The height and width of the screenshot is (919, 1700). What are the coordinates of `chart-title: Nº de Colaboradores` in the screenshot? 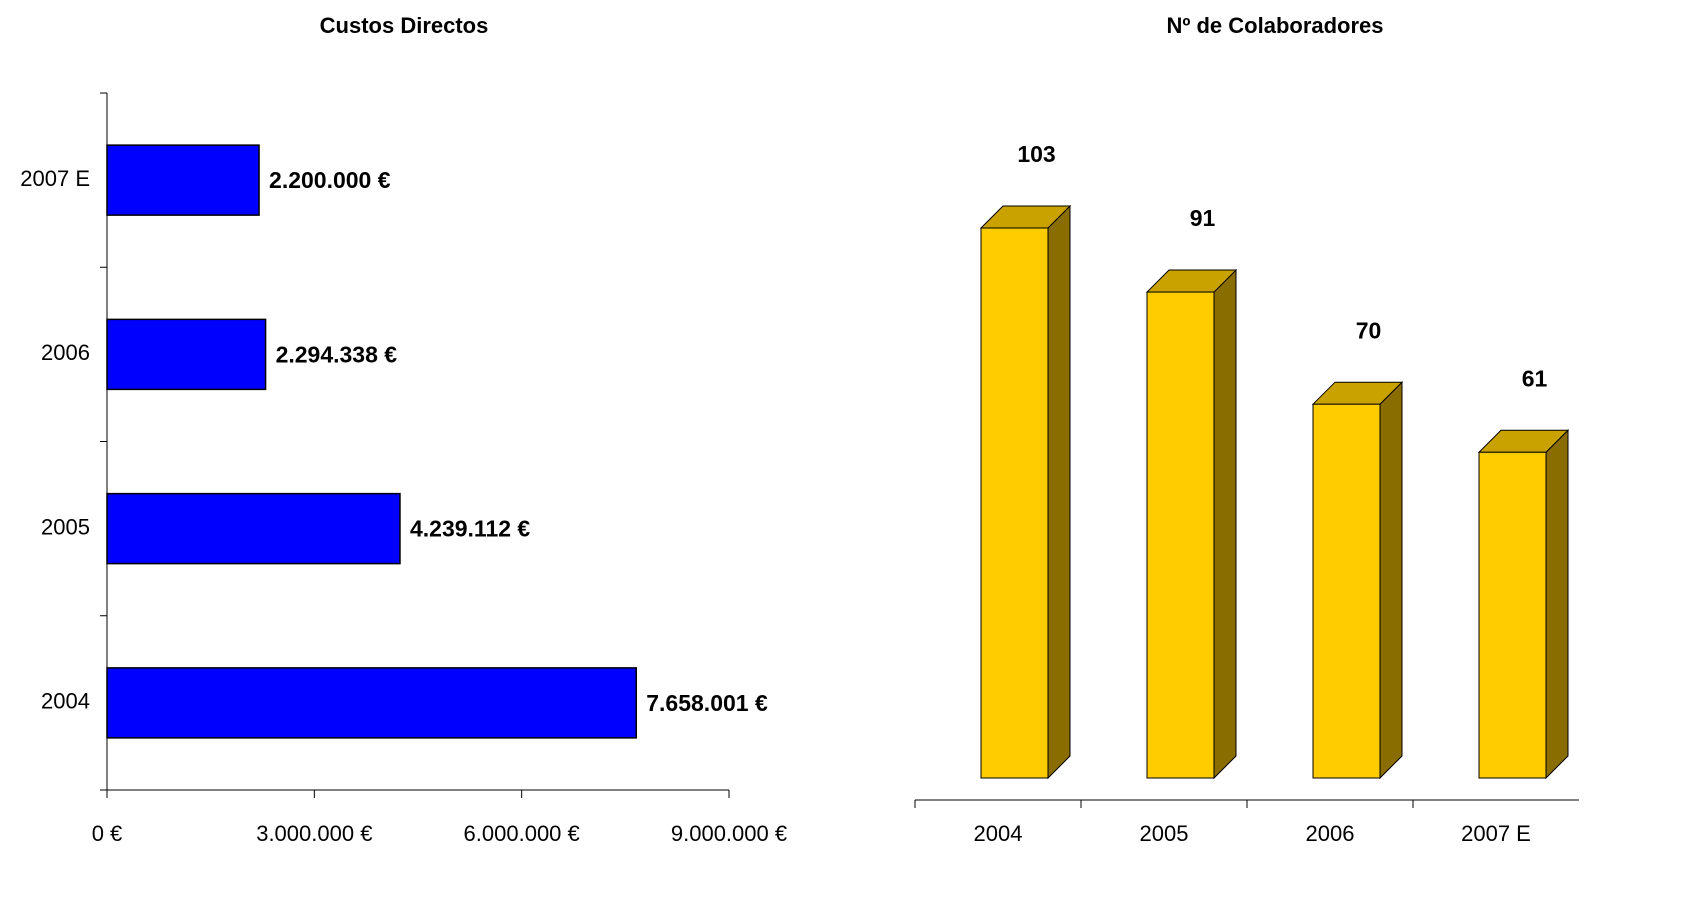 It's located at (1274, 25).